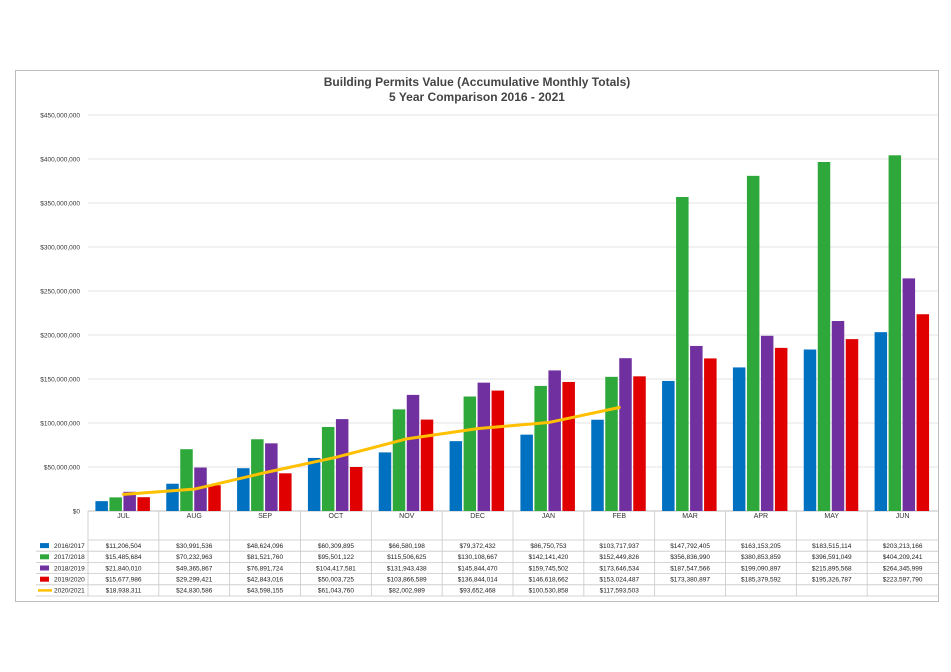  Describe the element at coordinates (478, 568) in the screenshot. I see `data-label: $145,844,470` at that location.